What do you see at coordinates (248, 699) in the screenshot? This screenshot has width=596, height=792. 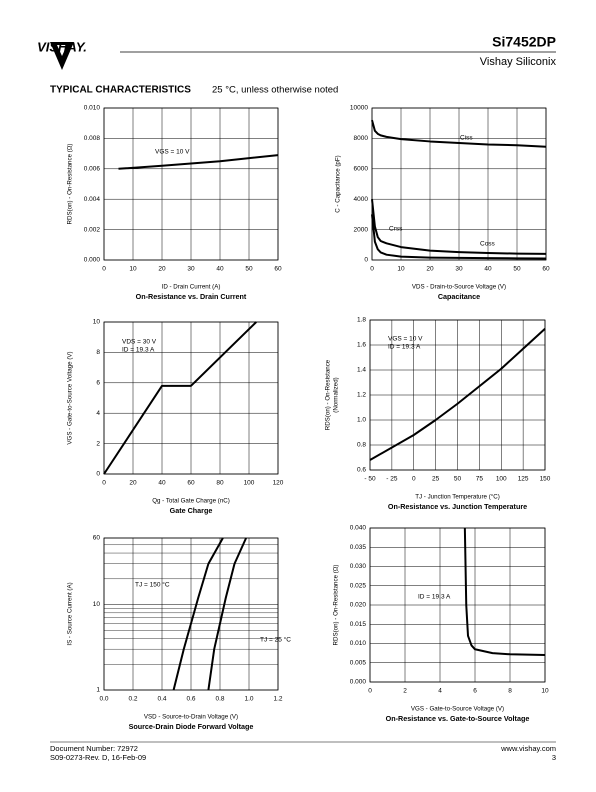 I see `x-tick-label: 1.0` at bounding box center [248, 699].